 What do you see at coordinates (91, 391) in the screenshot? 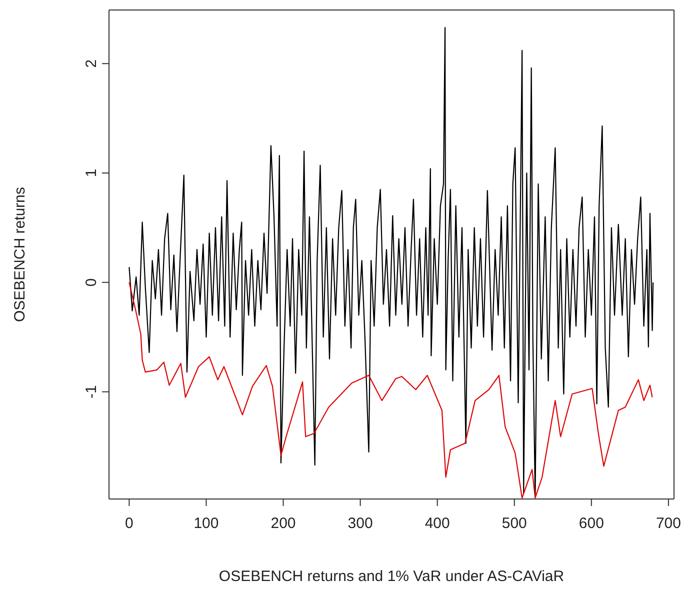
I see `y-tick-label: -1` at bounding box center [91, 391].